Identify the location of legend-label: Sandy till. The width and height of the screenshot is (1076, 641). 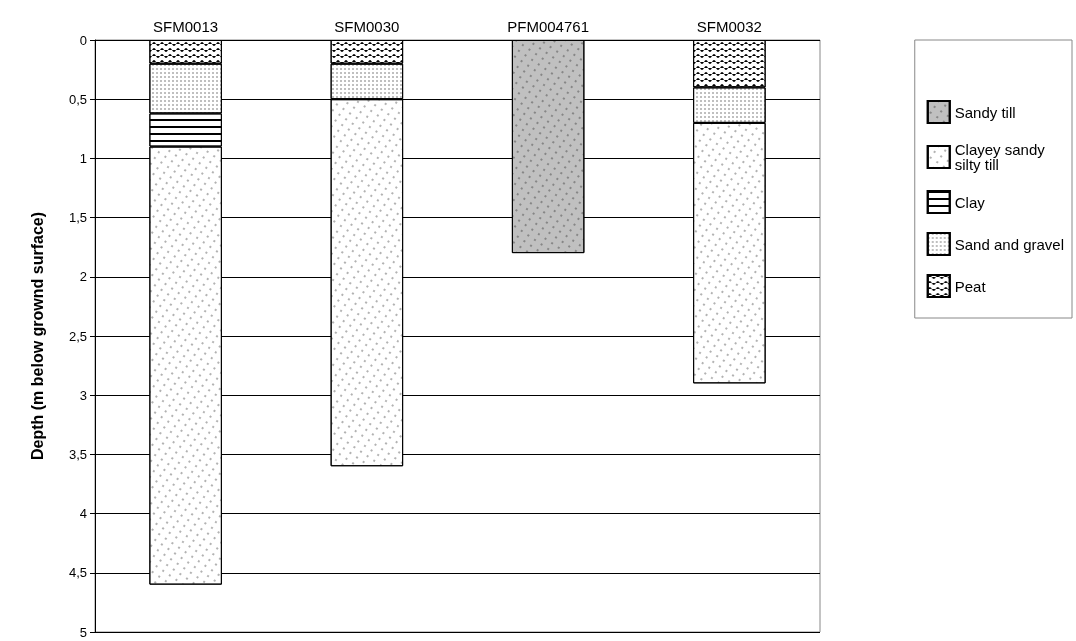
(985, 112).